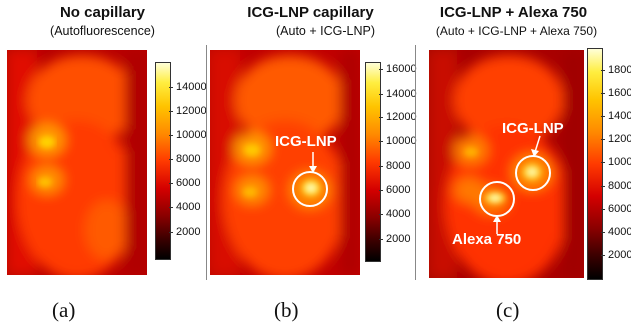 Image resolution: width=631 pixels, height=333 pixels. I want to click on Alexa-750-label: Alexa 750, so click(487, 239).